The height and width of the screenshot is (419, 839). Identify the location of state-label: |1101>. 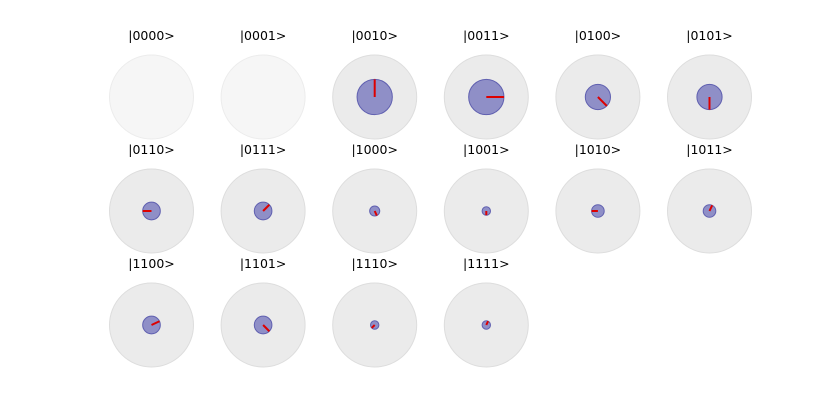
(263, 263).